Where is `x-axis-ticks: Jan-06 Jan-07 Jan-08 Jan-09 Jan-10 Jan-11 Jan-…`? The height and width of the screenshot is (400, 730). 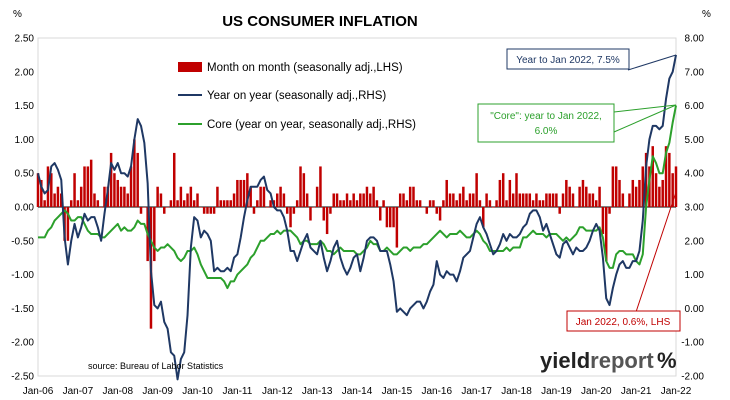 x-axis-ticks: Jan-06 Jan-07 Jan-08 Jan-09 Jan-10 Jan-11 Jan-… is located at coordinates (357, 391).